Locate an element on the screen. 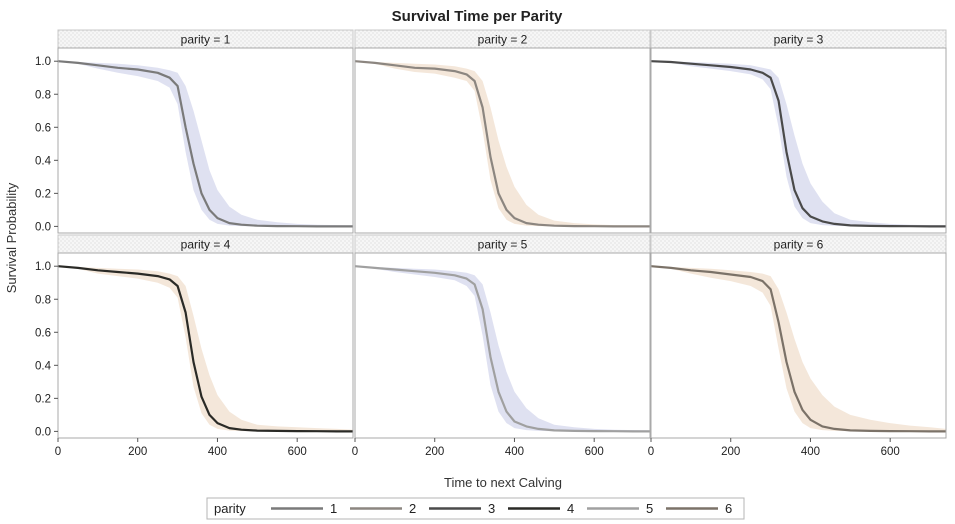 This screenshot has width=955, height=524. panel-strip-label: parity = 2 is located at coordinates (503, 40).